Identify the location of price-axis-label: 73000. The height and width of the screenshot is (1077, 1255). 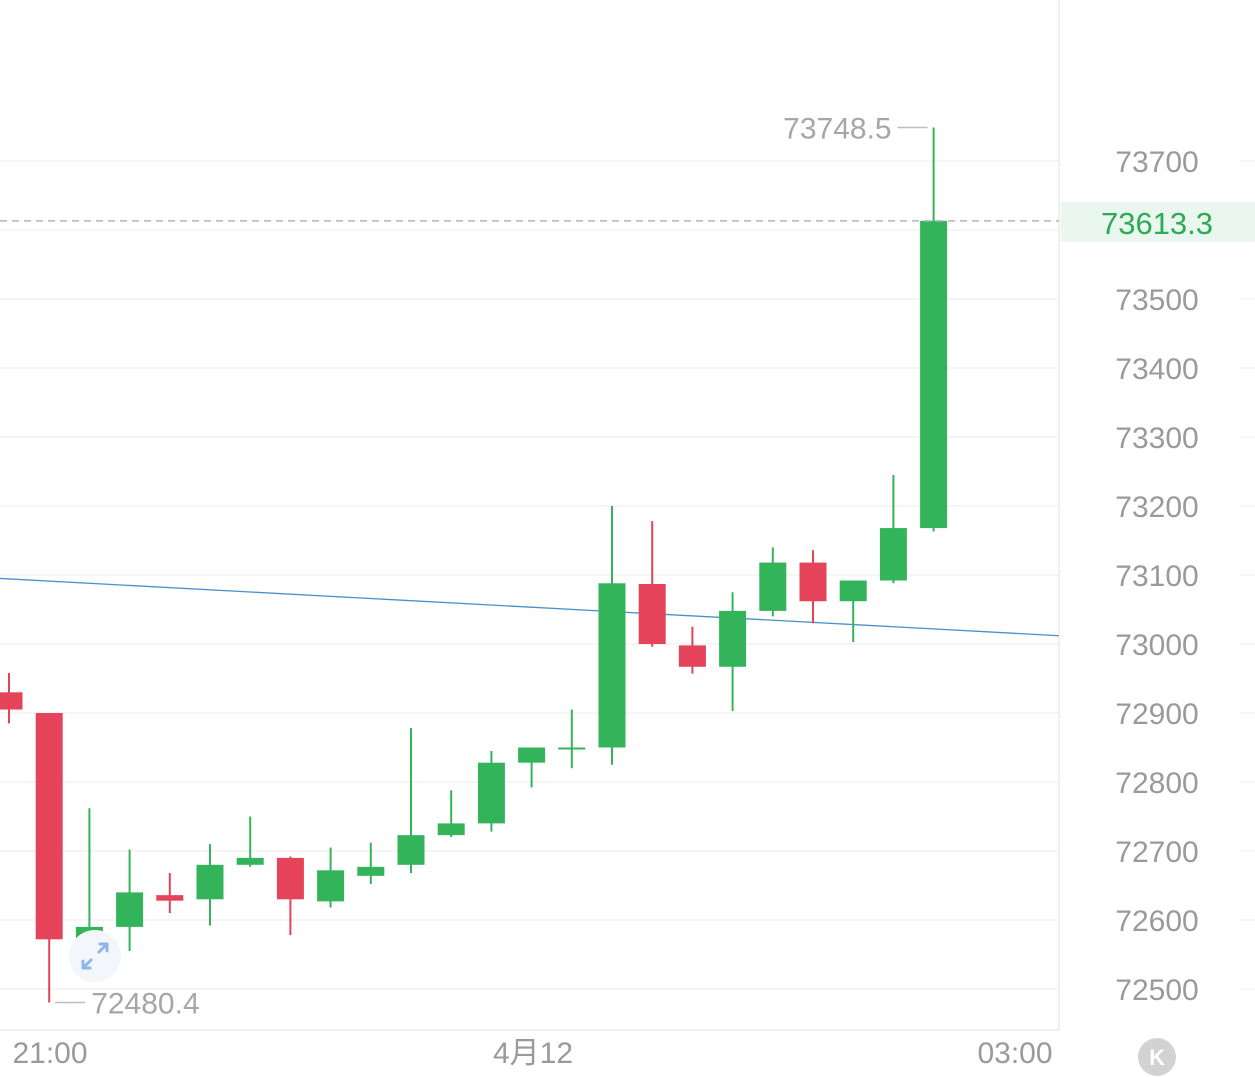
(1156, 645).